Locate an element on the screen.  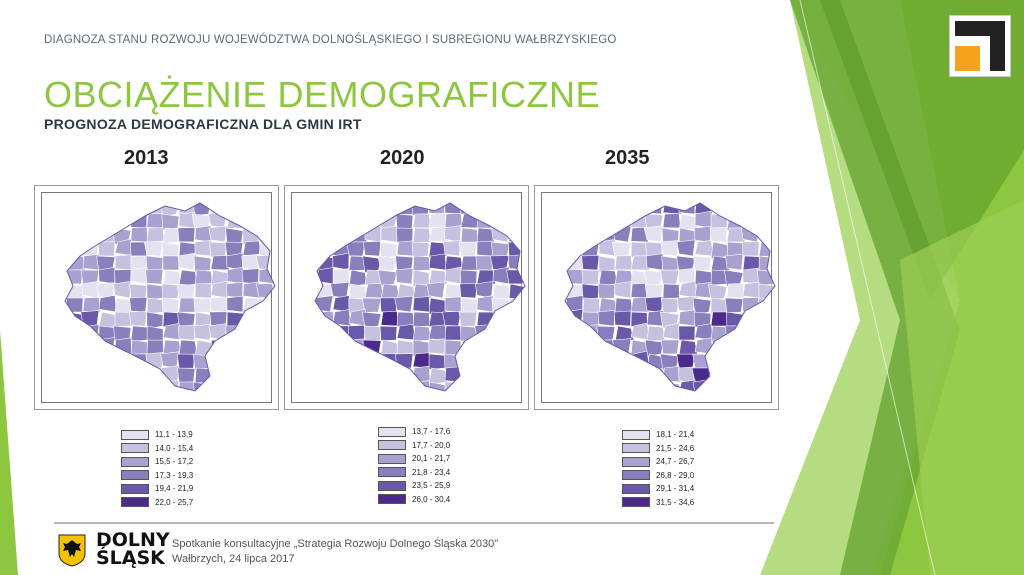
legend-item: 22,0 - 25,7 is located at coordinates (157, 503).